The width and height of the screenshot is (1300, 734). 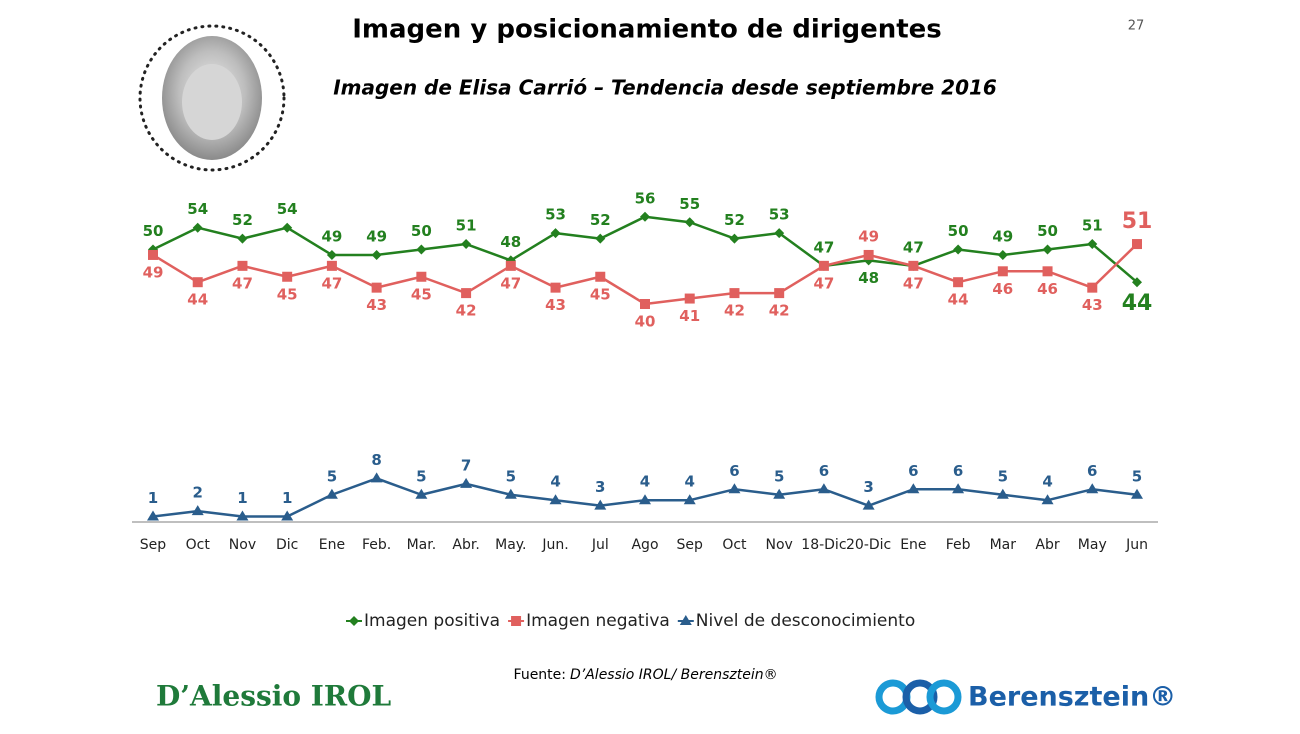 What do you see at coordinates (779, 215) in the screenshot?
I see `data-label: 53` at bounding box center [779, 215].